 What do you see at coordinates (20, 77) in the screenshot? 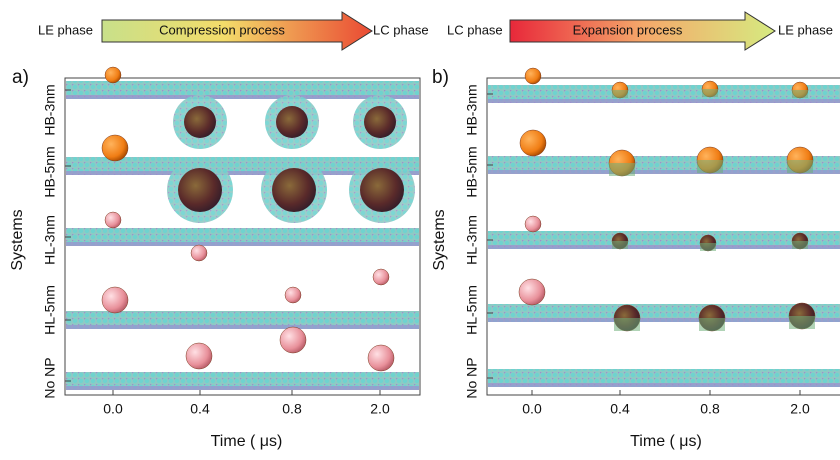
I see `panel-label: a)` at bounding box center [20, 77].